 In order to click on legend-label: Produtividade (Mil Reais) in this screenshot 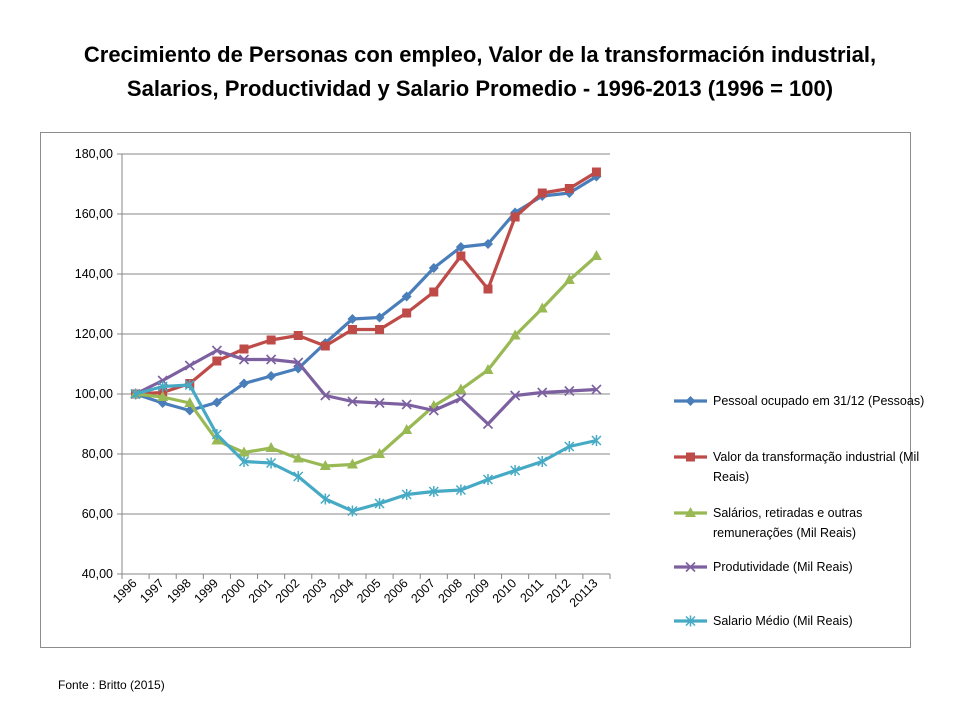, I will do `click(833, 567)`.